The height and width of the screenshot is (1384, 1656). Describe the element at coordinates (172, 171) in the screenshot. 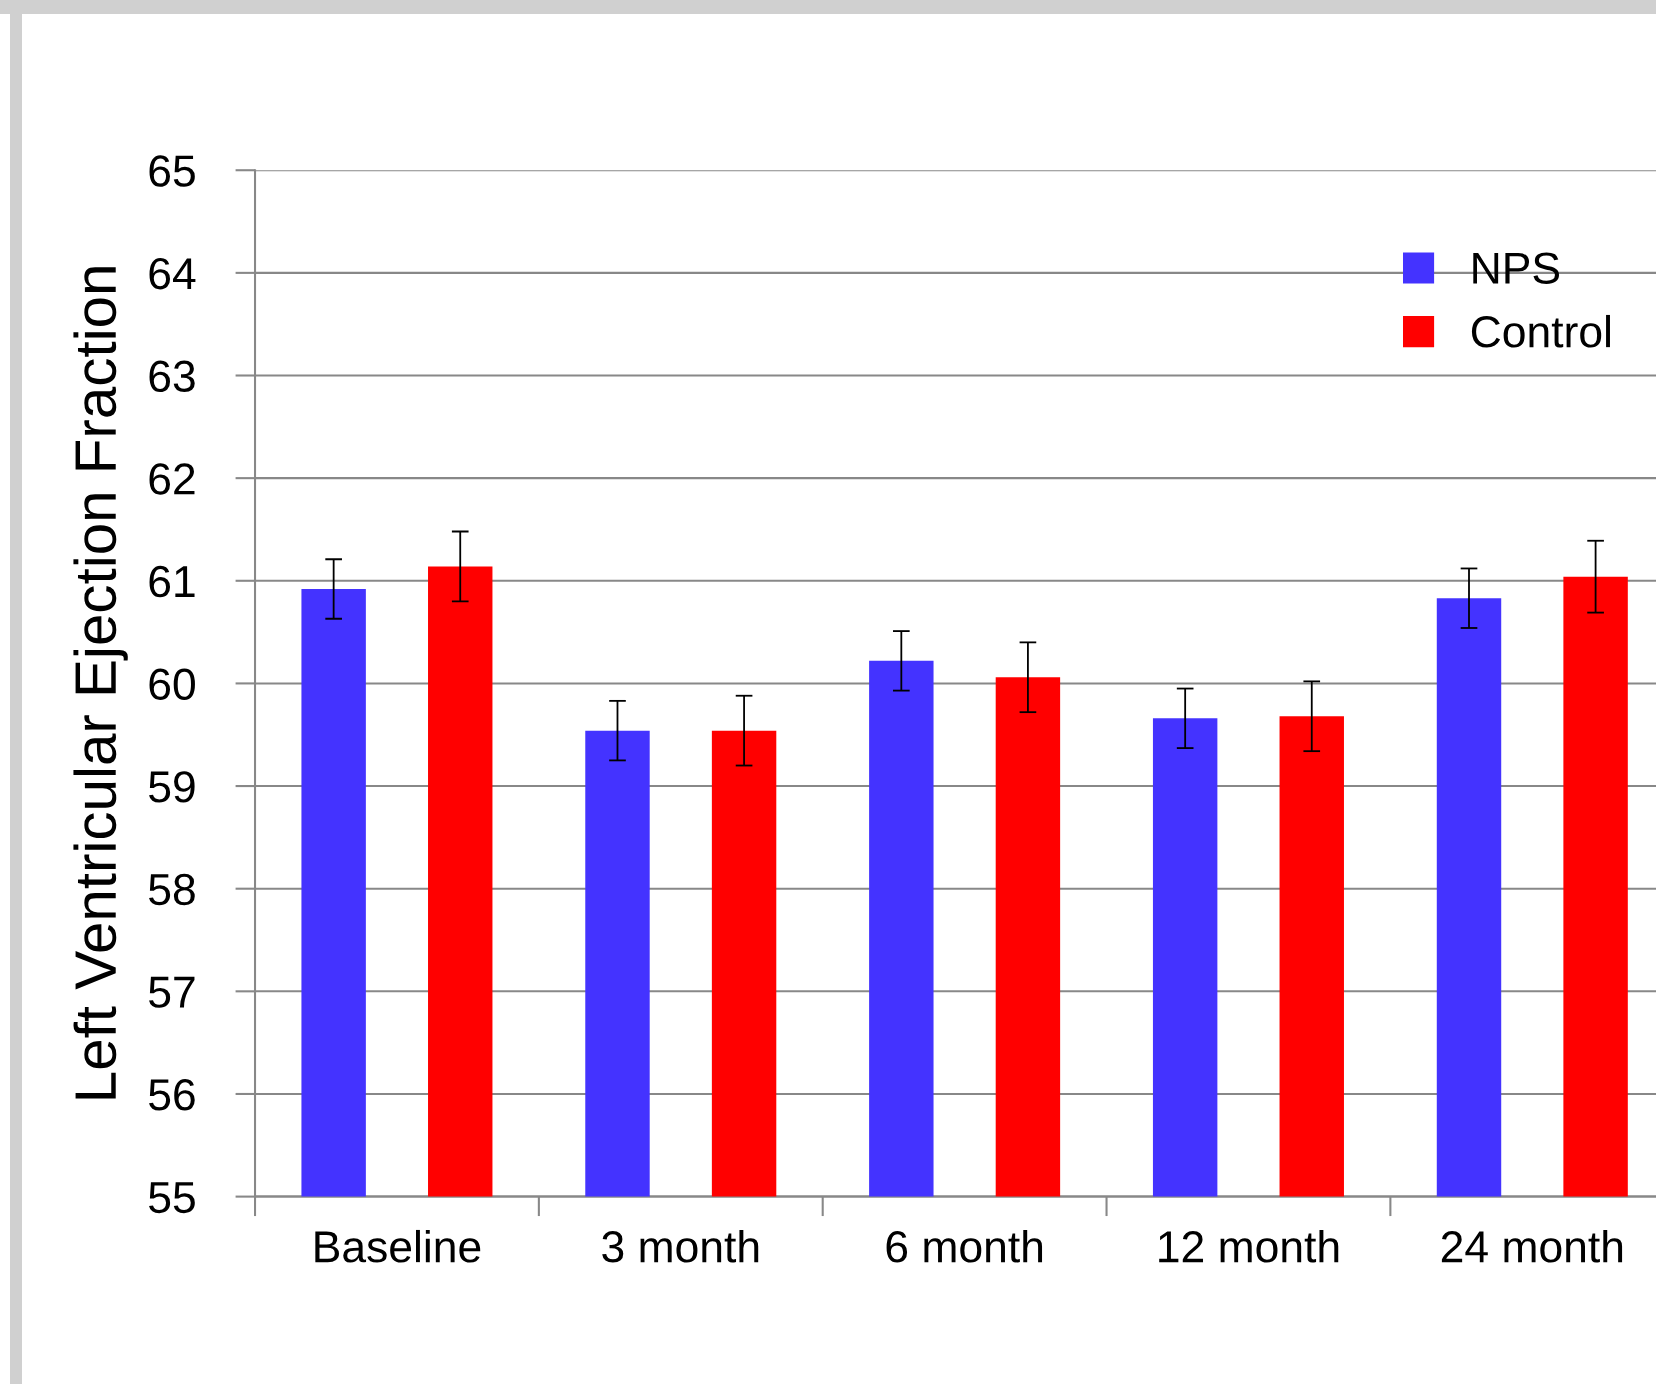

I see `y-tick-label: 65` at that location.